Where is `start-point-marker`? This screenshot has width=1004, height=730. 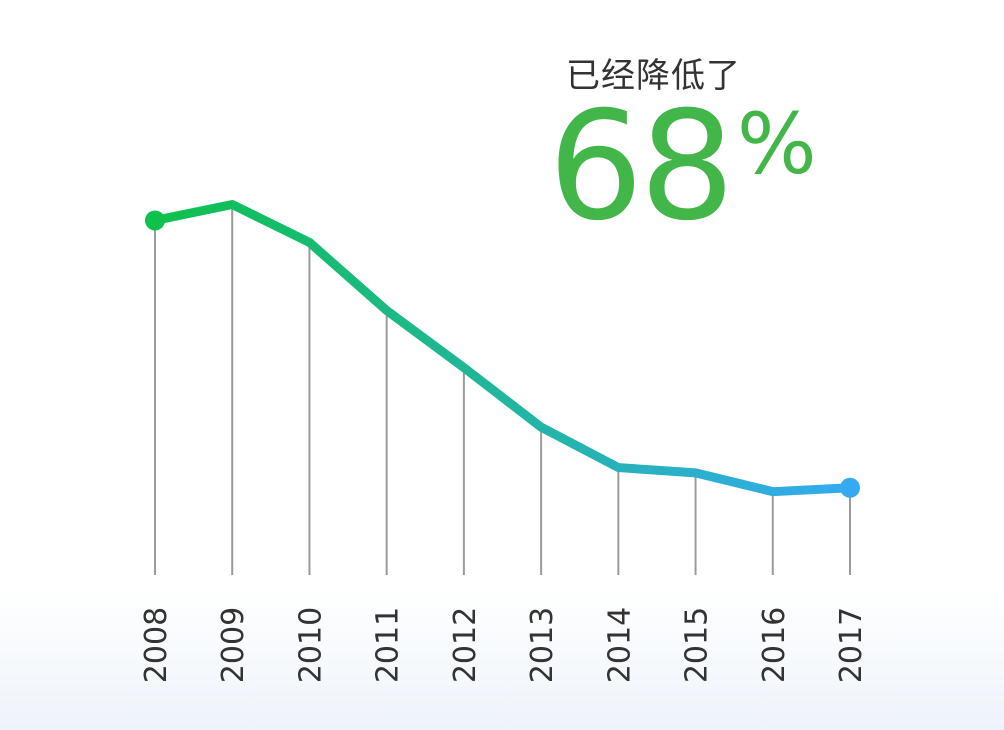
start-point-marker is located at coordinates (155, 220).